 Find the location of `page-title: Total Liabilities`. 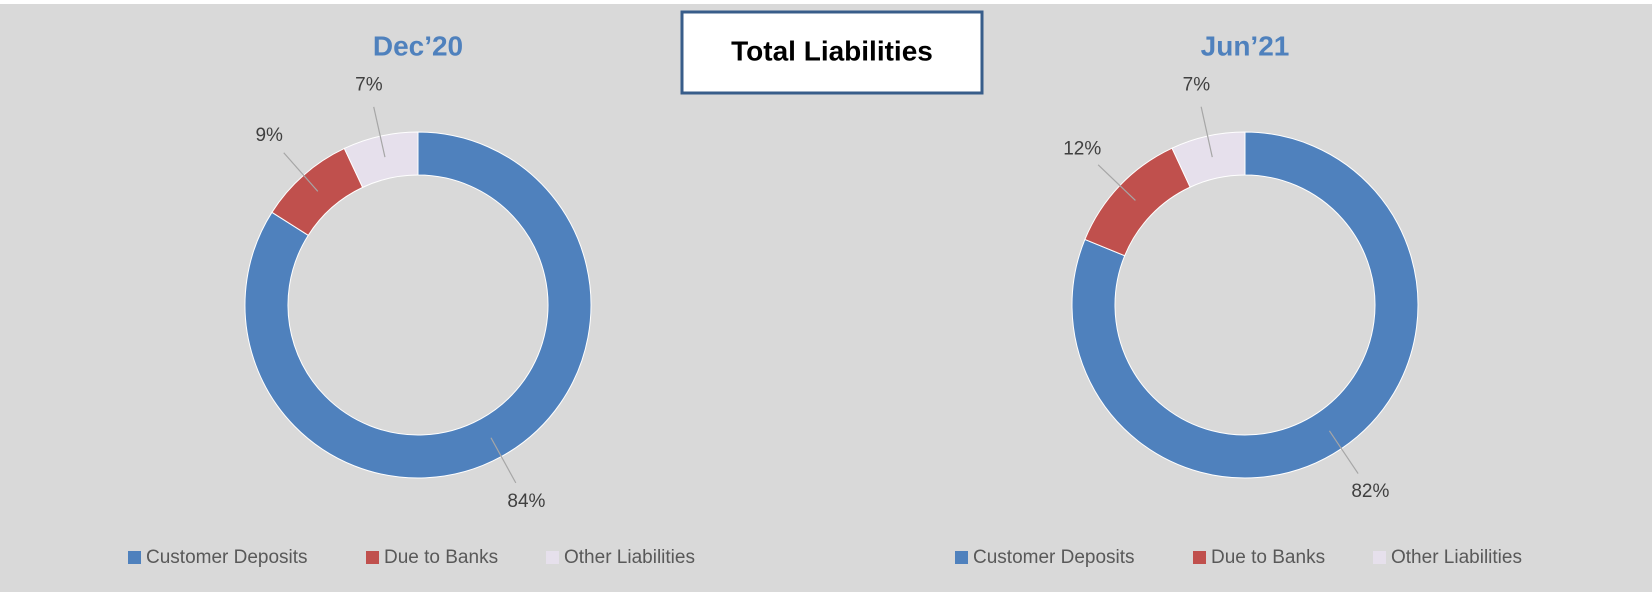

page-title: Total Liabilities is located at coordinates (832, 50).